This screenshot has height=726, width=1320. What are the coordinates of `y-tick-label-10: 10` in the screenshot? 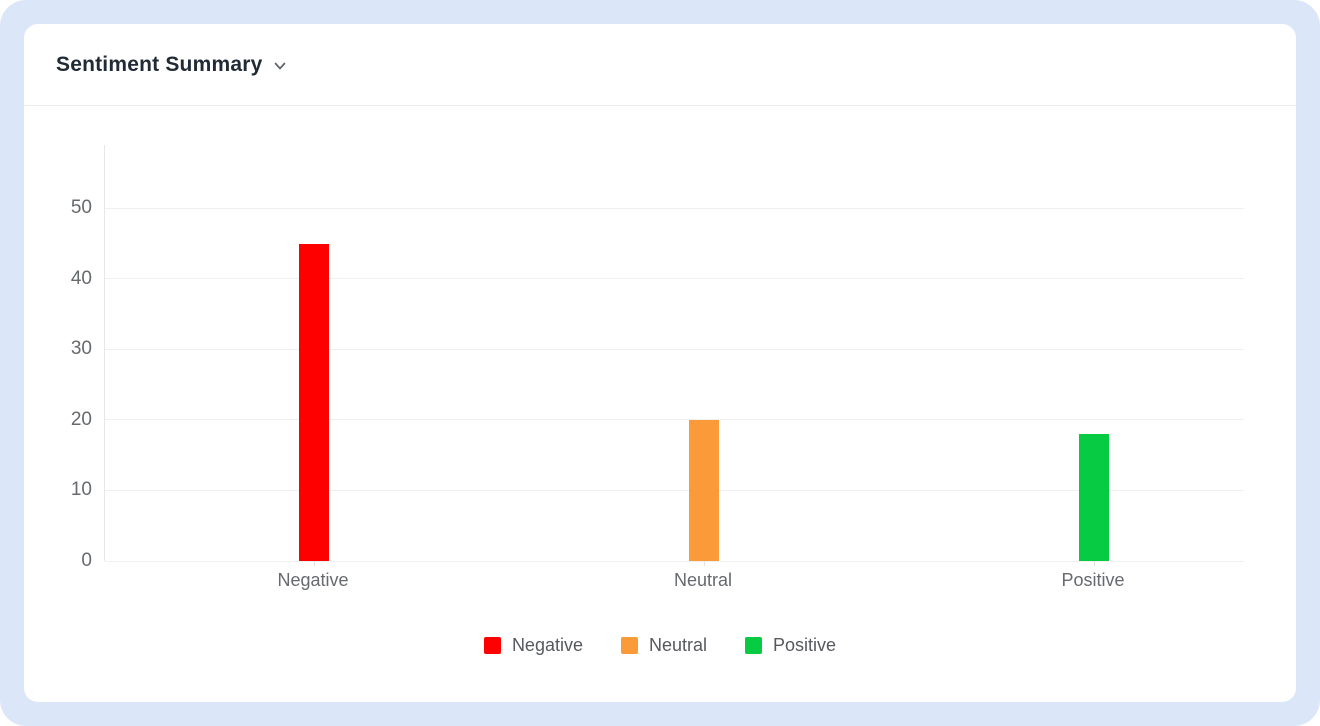 It's located at (81, 490).